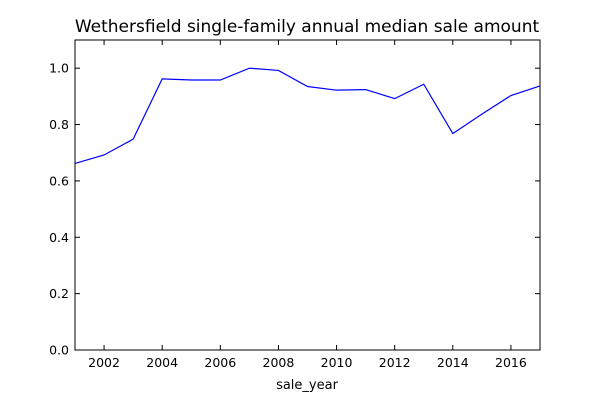  Describe the element at coordinates (337, 362) in the screenshot. I see `x-tick-label: 2010` at that location.